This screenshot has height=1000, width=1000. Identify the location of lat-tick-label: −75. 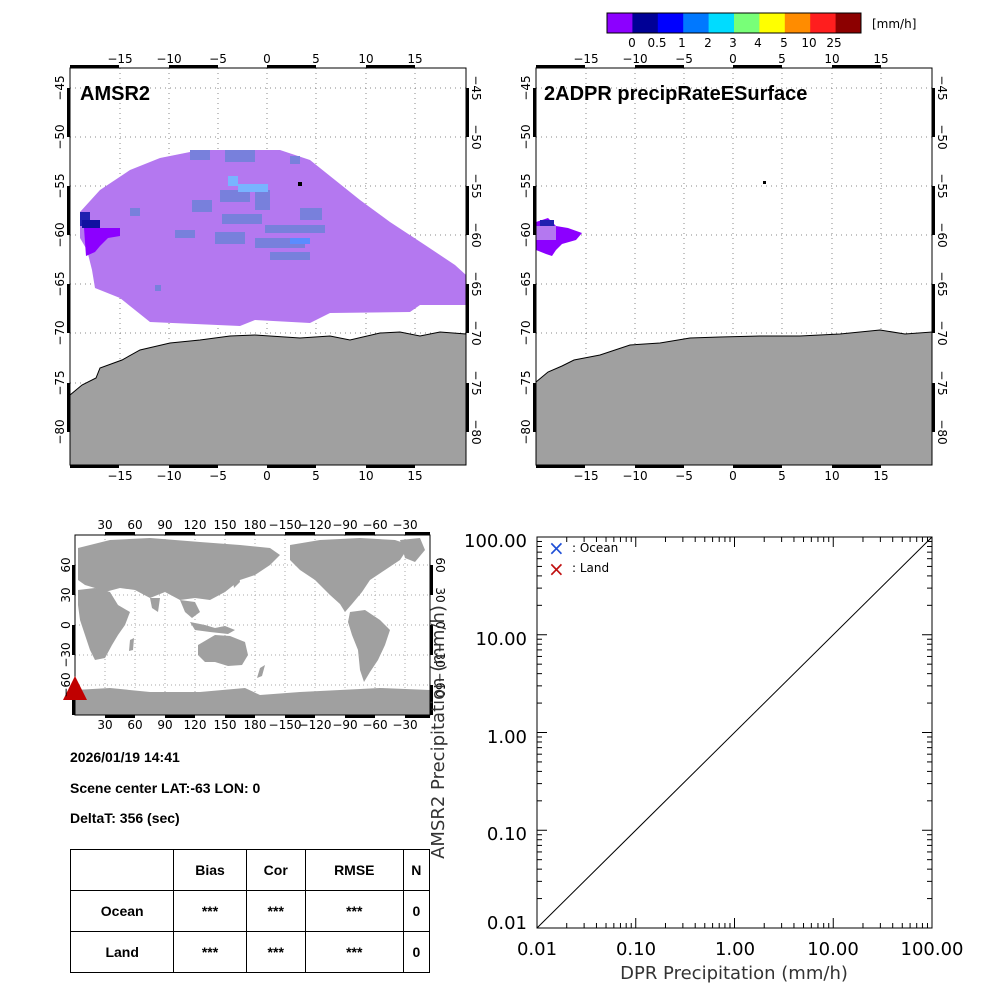
(60, 382).